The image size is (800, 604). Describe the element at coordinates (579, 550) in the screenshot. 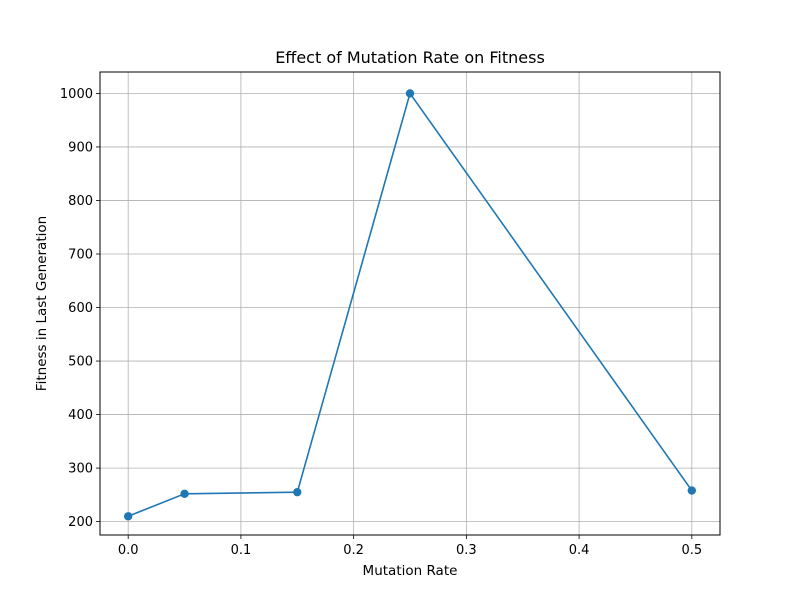

I see `x-tick-label: 0.4` at that location.